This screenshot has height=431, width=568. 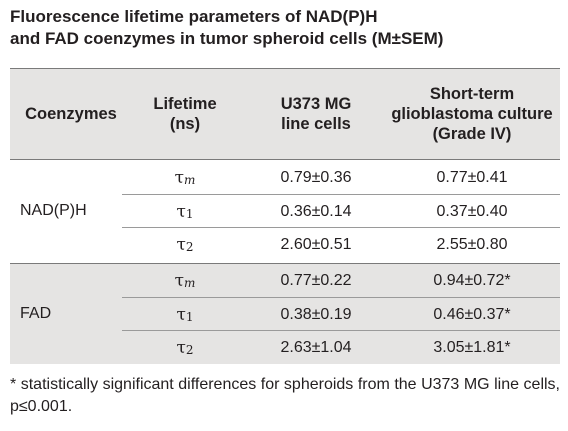 What do you see at coordinates (36, 313) in the screenshot?
I see `group-name: FAD` at bounding box center [36, 313].